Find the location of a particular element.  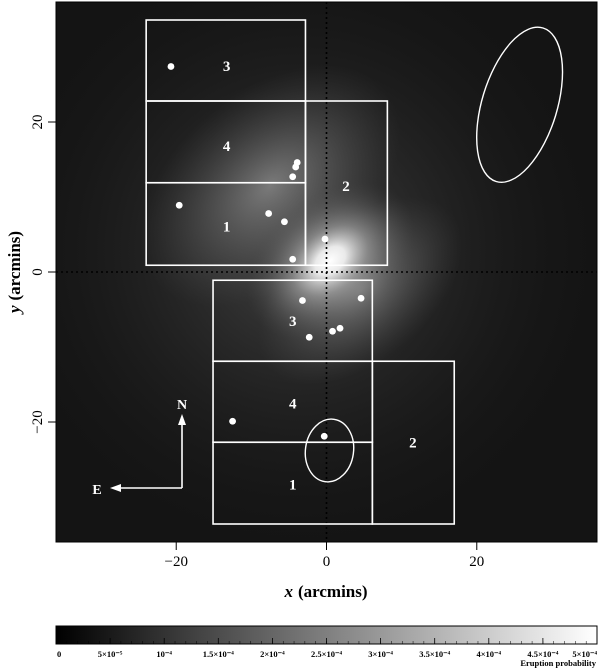

colorbar-title: Eruption probability is located at coordinates (558, 663).